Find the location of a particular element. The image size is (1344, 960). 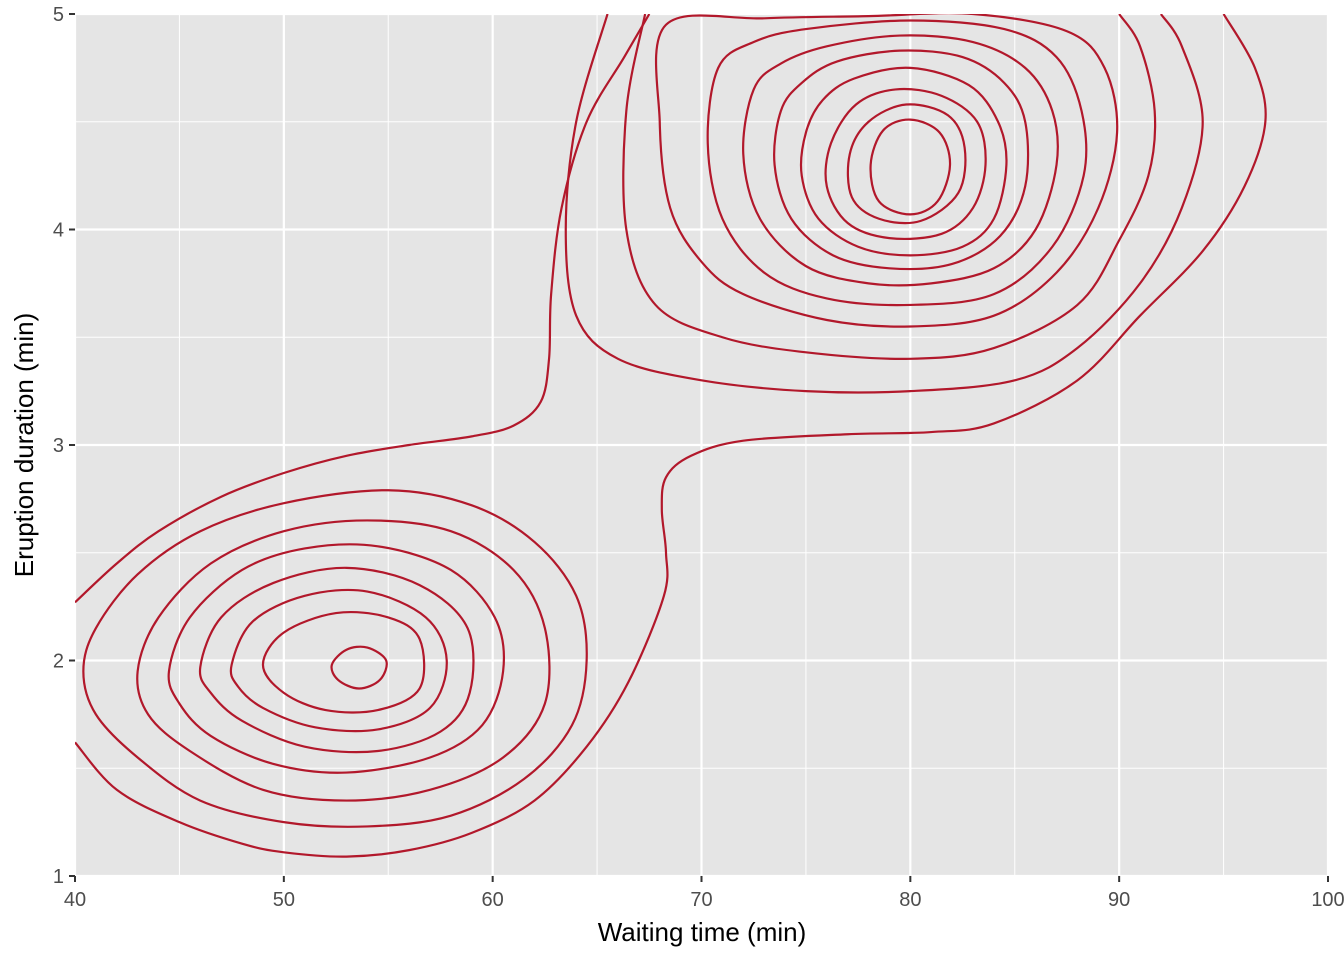

y-tick-label: 2 is located at coordinates (58, 662).